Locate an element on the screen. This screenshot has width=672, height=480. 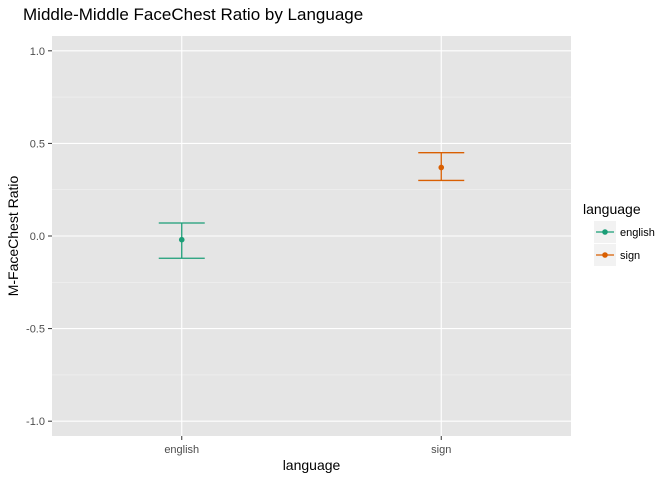
y-tick-label: 0.5 is located at coordinates (37, 144).